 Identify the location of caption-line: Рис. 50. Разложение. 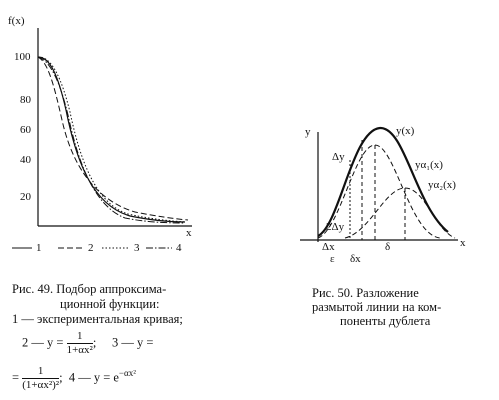
(365, 293).